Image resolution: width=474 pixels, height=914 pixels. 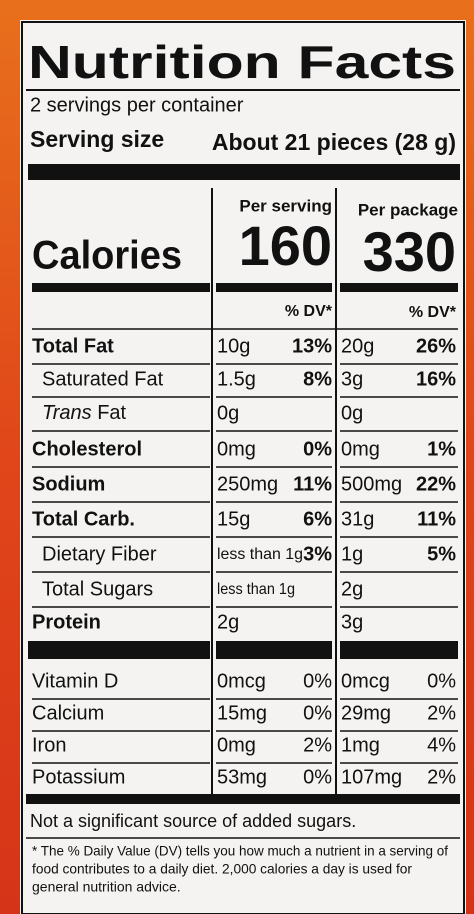 What do you see at coordinates (241, 681) in the screenshot?
I see `serving-amount: 0mcg` at bounding box center [241, 681].